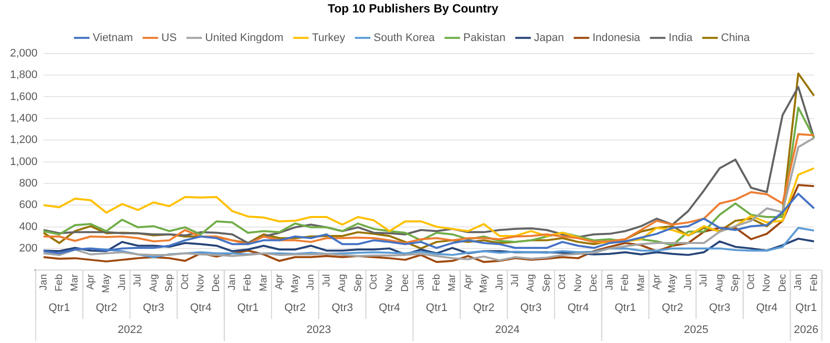 The width and height of the screenshot is (830, 343). What do you see at coordinates (681, 38) in the screenshot?
I see `legend-label: India` at bounding box center [681, 38].